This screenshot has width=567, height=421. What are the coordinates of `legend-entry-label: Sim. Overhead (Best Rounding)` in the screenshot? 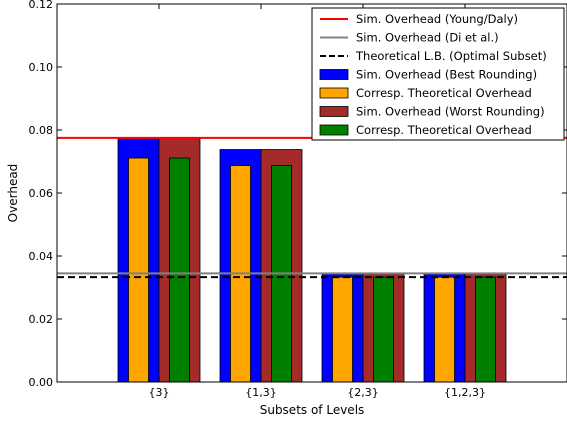 It's located at (446, 75).